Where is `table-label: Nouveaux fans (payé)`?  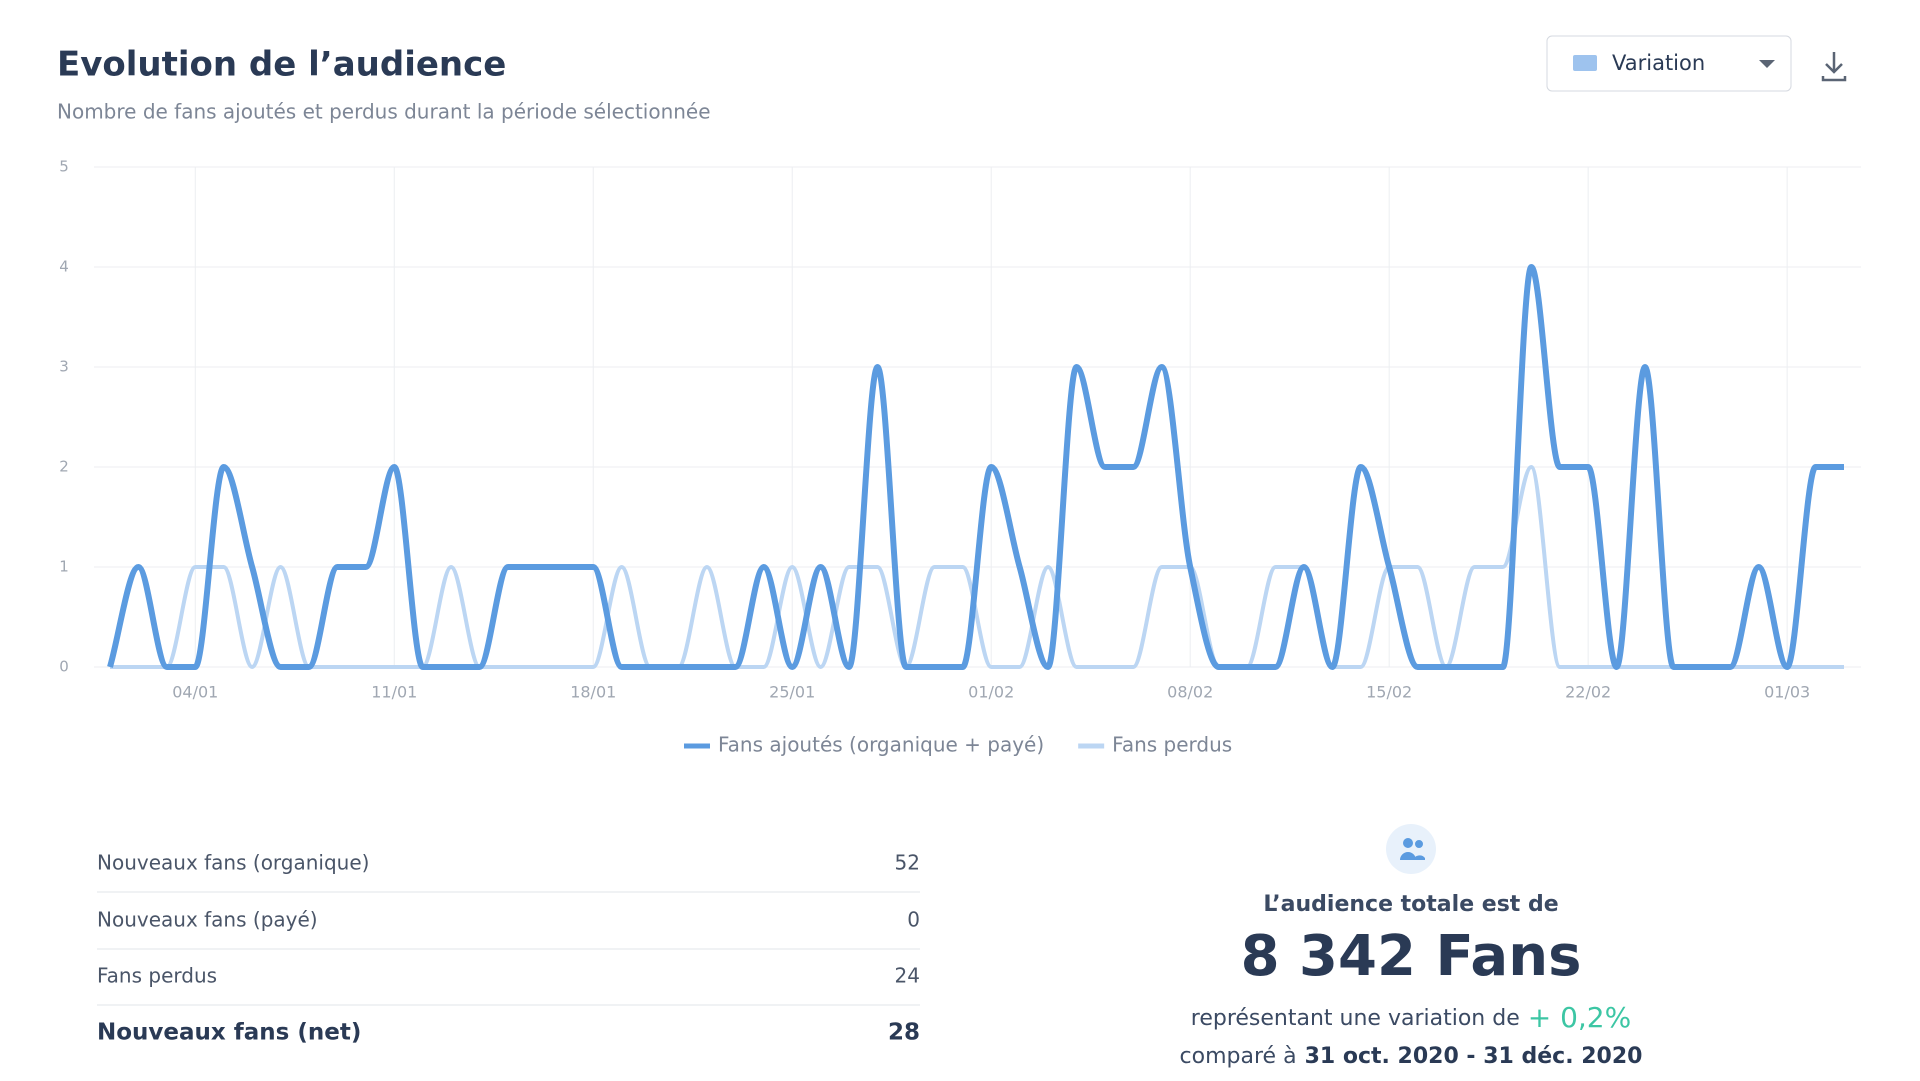 table-label: Nouveaux fans (payé) is located at coordinates (207, 920).